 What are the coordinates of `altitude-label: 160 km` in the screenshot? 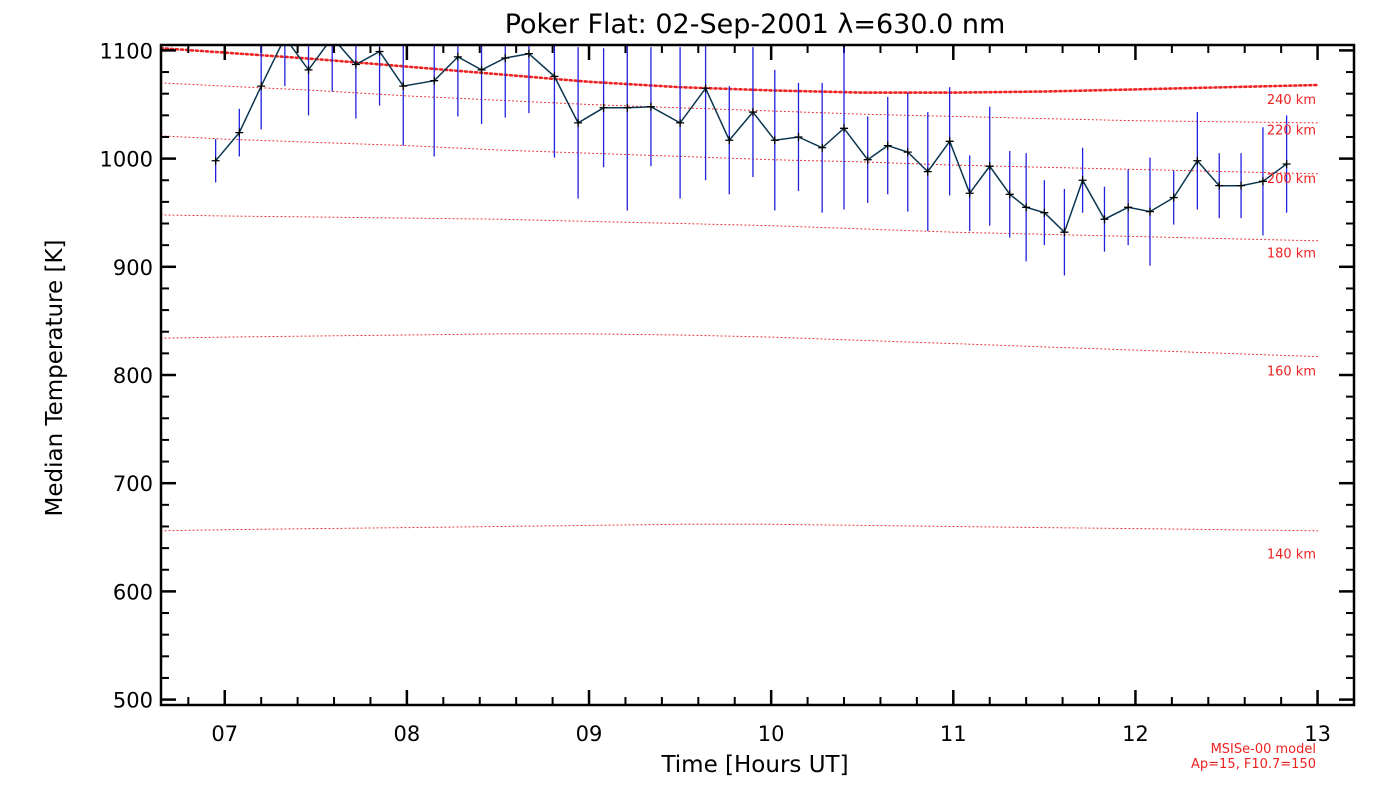 It's located at (1291, 372).